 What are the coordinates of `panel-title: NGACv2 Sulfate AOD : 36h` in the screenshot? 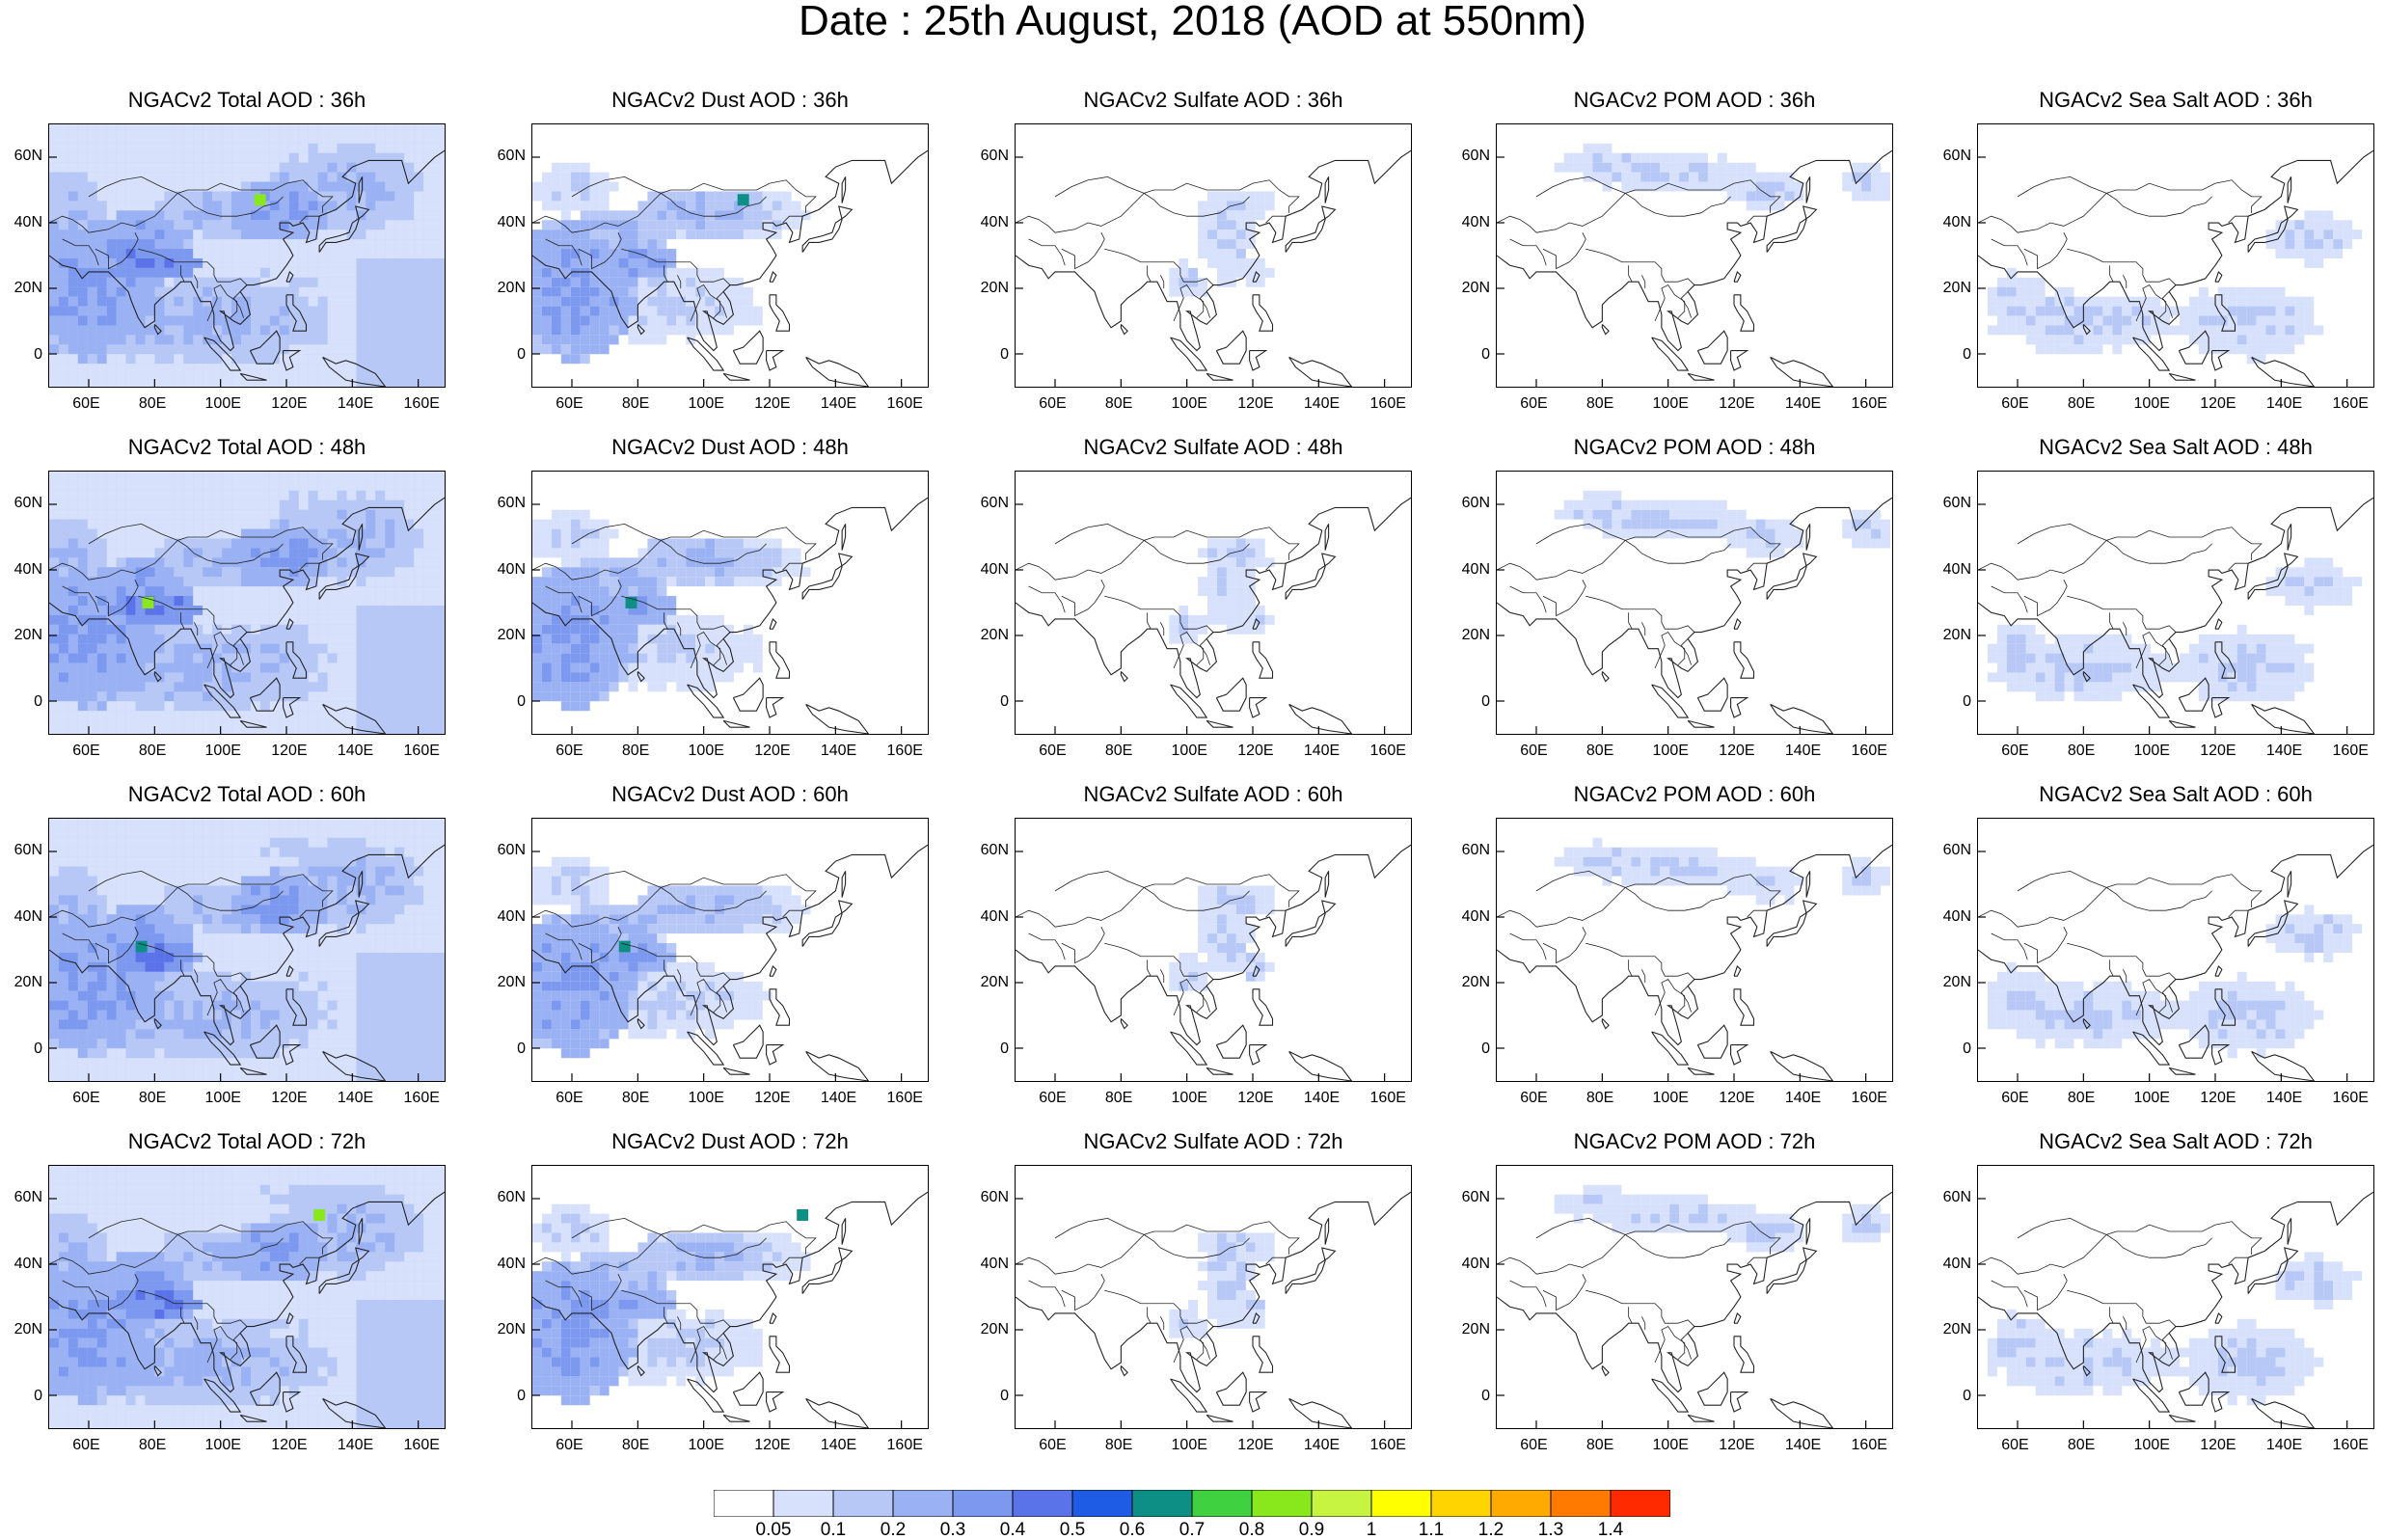 It's located at (1213, 100).